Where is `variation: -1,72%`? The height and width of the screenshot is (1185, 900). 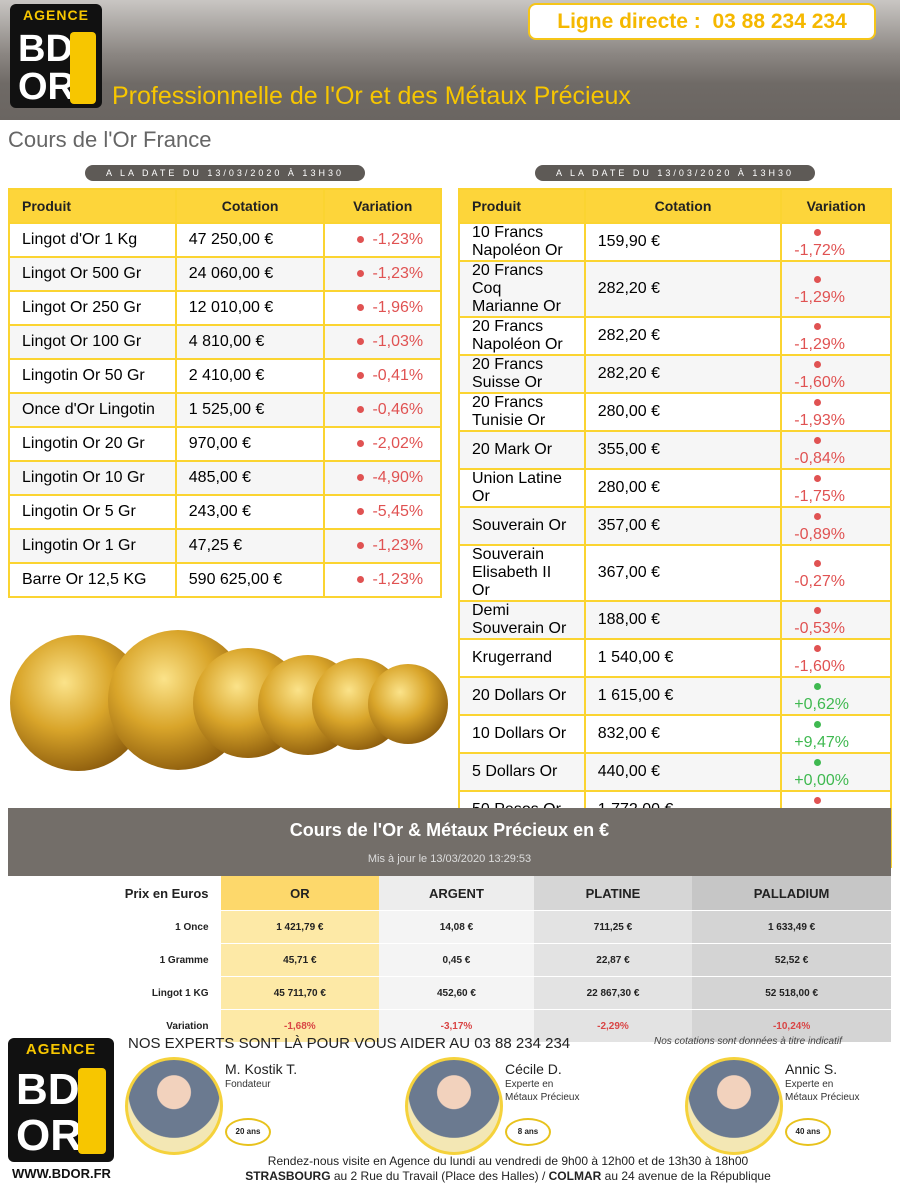
variation: -1,72% is located at coordinates (836, 242).